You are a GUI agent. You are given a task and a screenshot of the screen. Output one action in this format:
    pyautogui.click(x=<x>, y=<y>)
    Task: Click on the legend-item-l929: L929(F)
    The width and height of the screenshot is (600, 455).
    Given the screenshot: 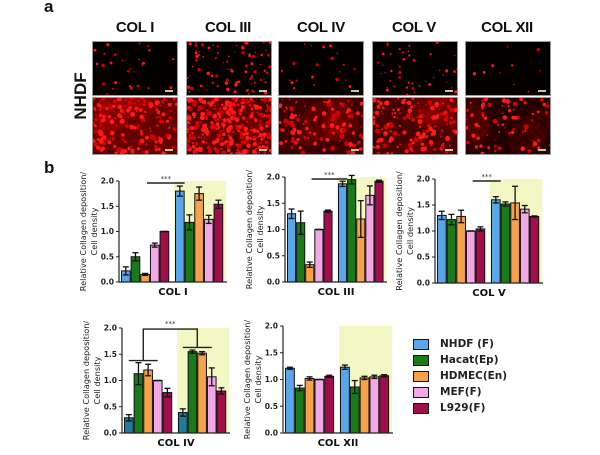 What is the action you would take?
    pyautogui.click(x=460, y=408)
    